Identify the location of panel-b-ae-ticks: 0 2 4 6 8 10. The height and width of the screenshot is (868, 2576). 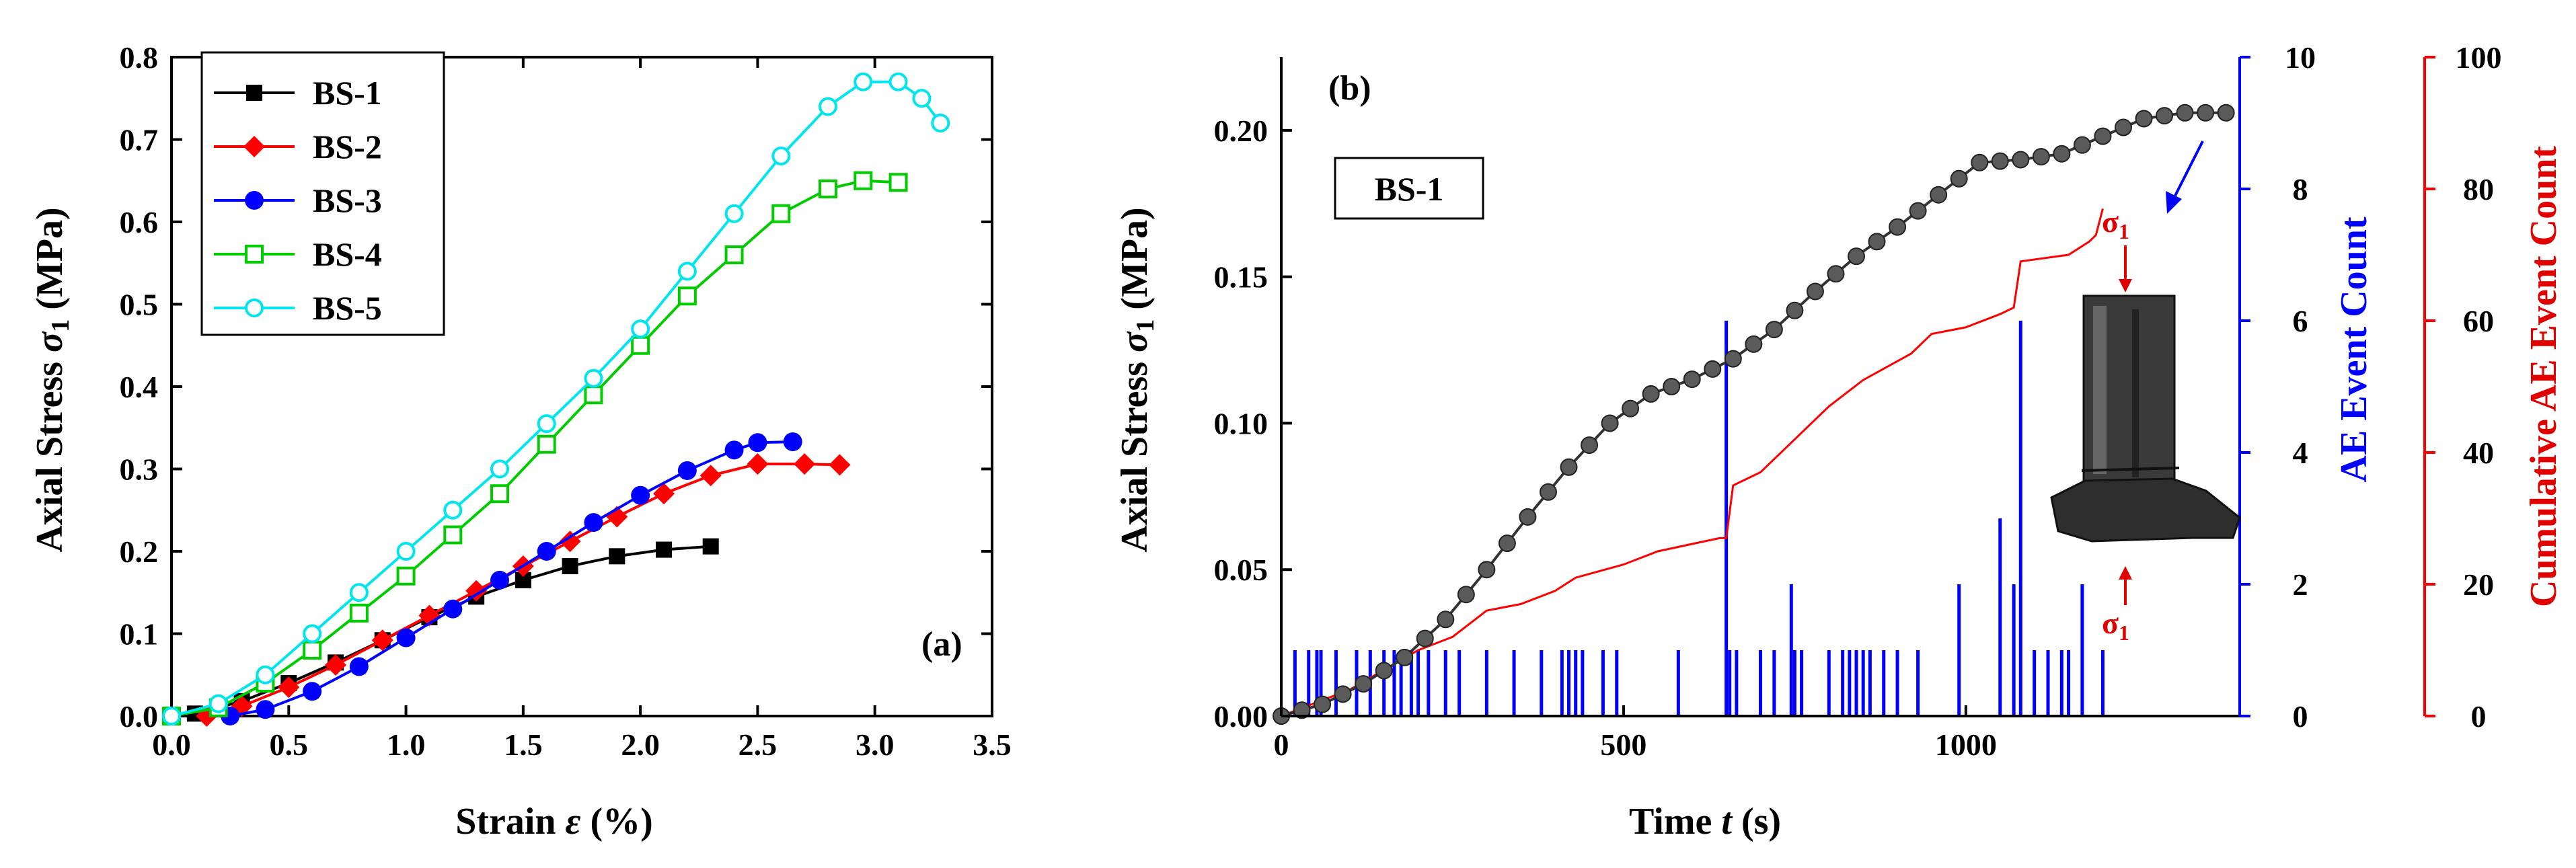
(2278, 387).